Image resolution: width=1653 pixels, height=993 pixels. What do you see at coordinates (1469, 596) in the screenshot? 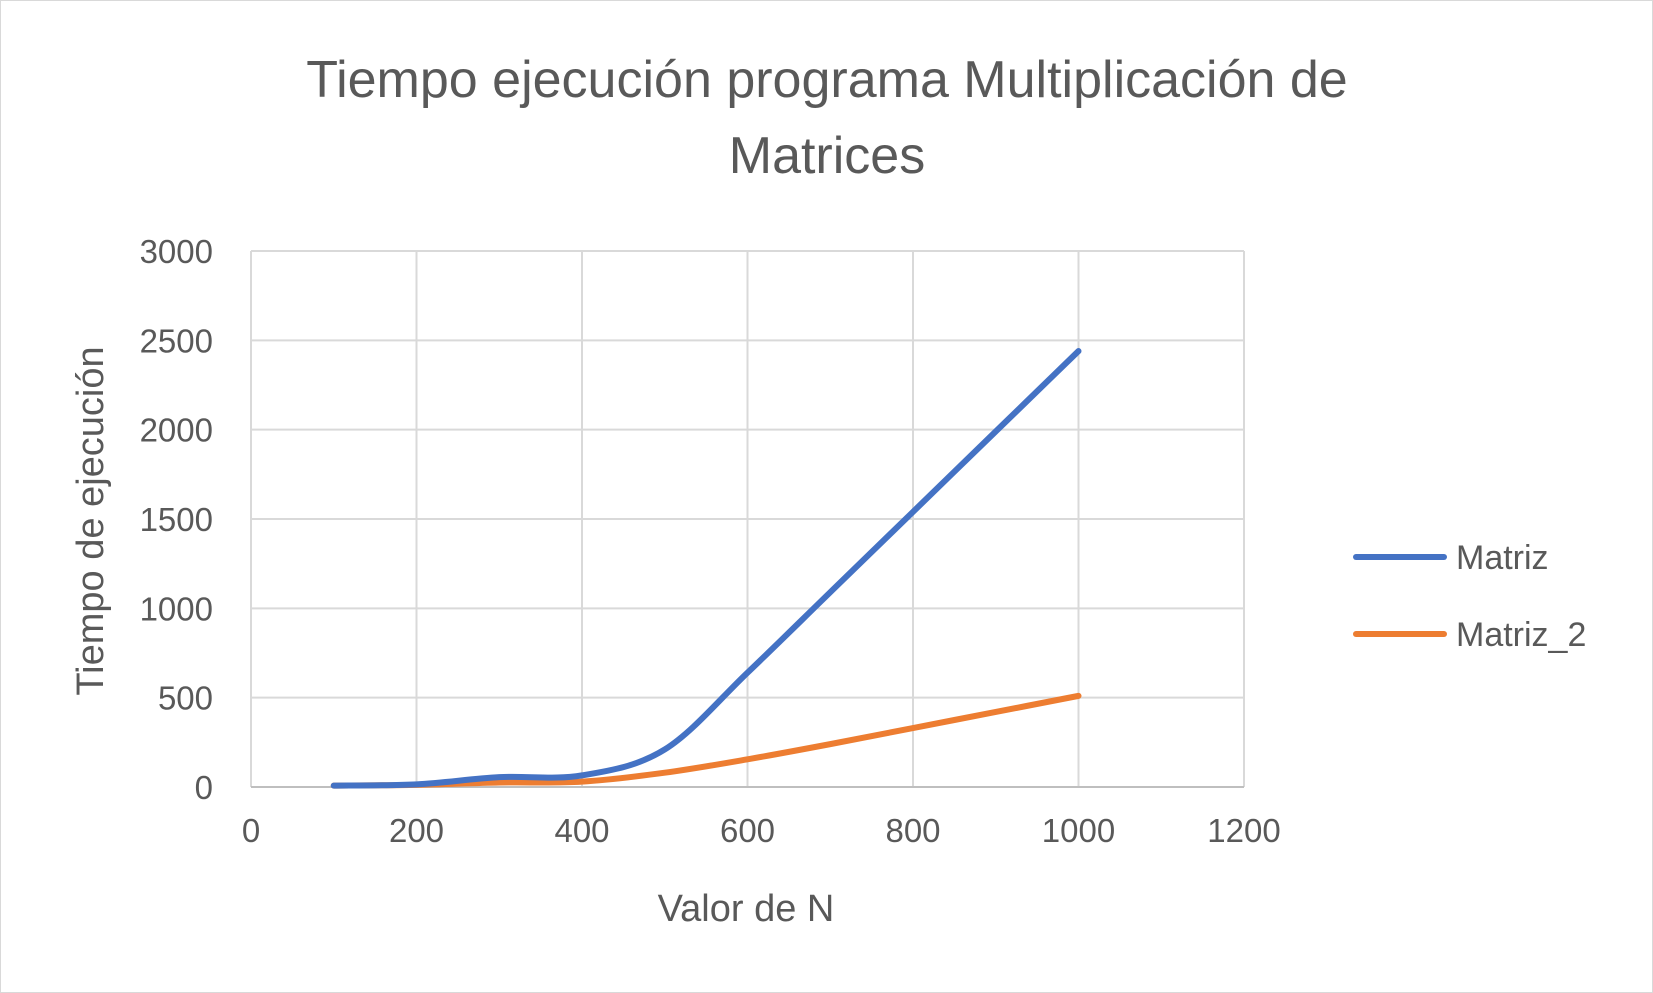
I see `legend: Matriz Matriz_2` at bounding box center [1469, 596].